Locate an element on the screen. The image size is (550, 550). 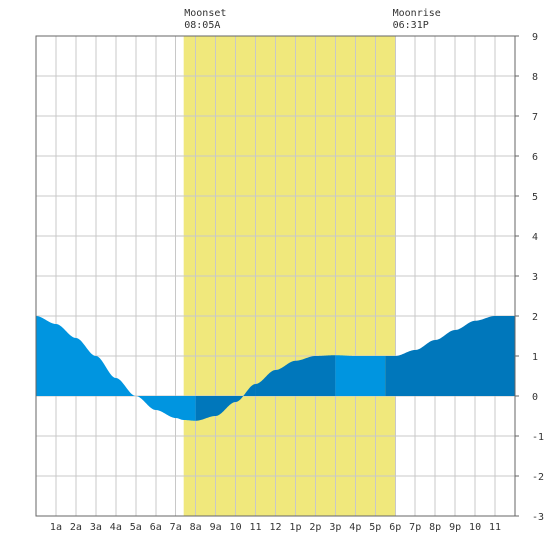
x-tick-label: 12 is located at coordinates (275, 527).